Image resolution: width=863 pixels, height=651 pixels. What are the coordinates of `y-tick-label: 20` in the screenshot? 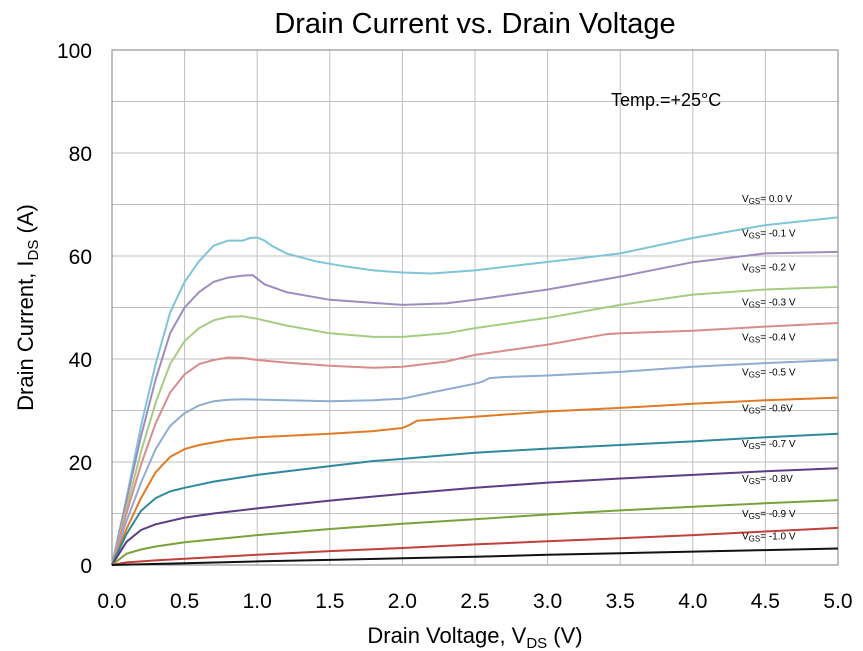 It's located at (80, 463).